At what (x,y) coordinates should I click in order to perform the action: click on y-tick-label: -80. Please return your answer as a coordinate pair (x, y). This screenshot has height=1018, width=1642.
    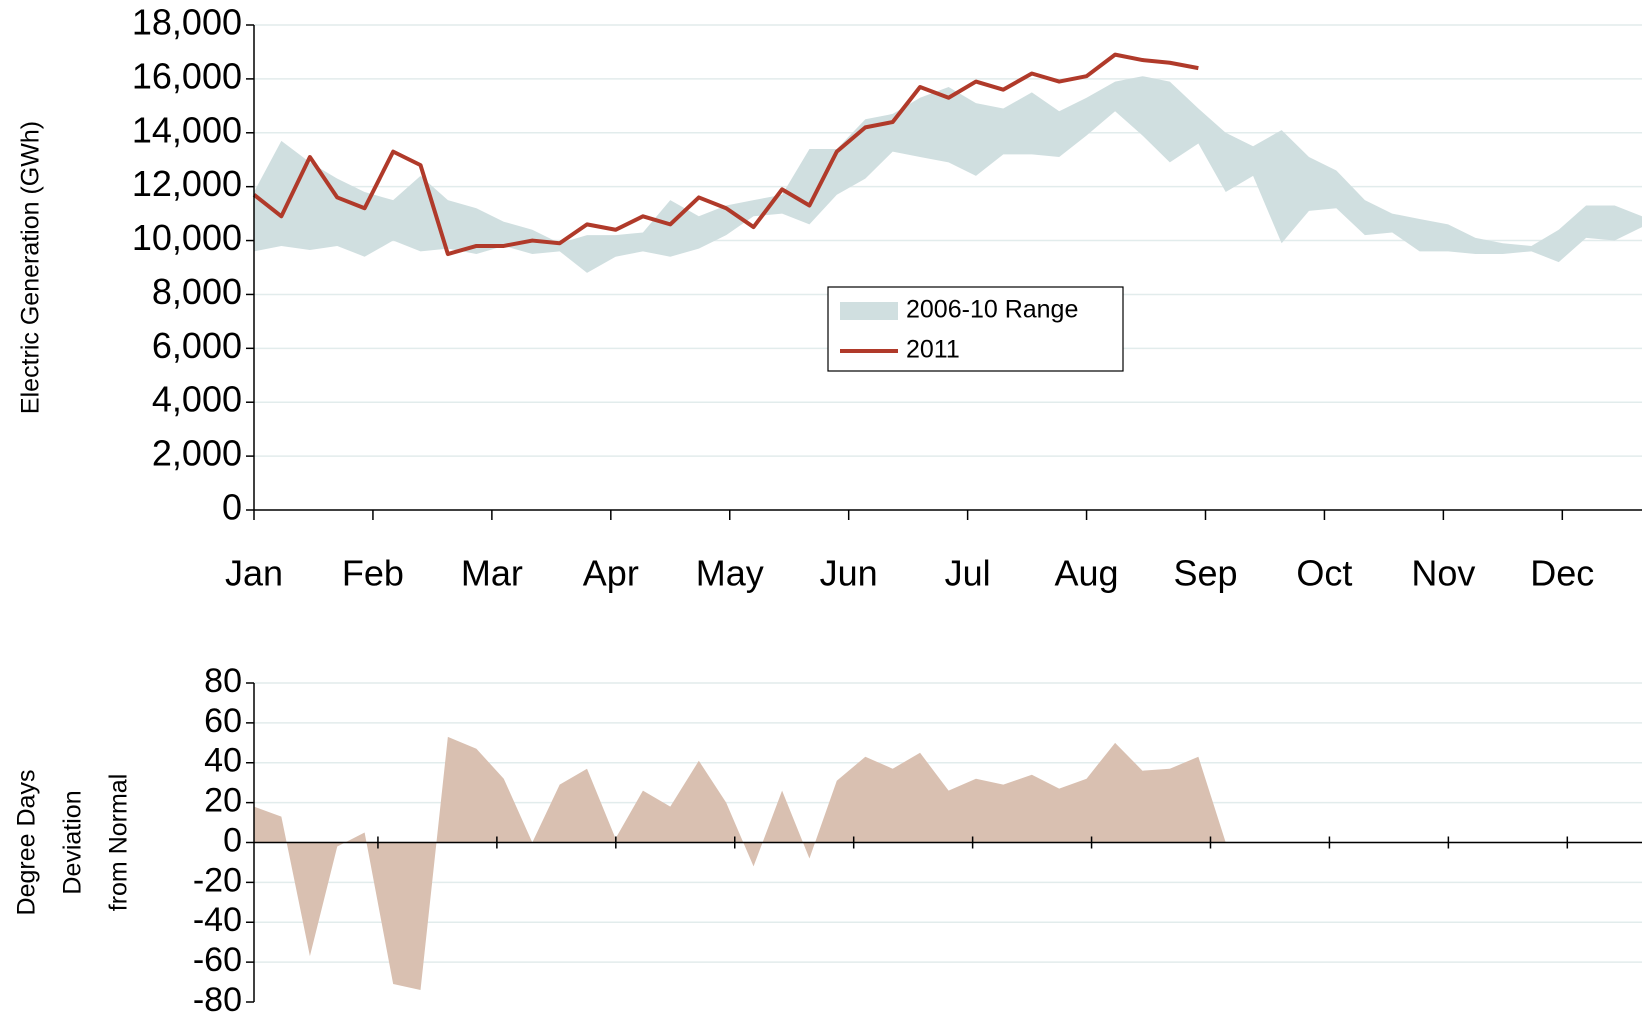
    Looking at the image, I should click on (217, 999).